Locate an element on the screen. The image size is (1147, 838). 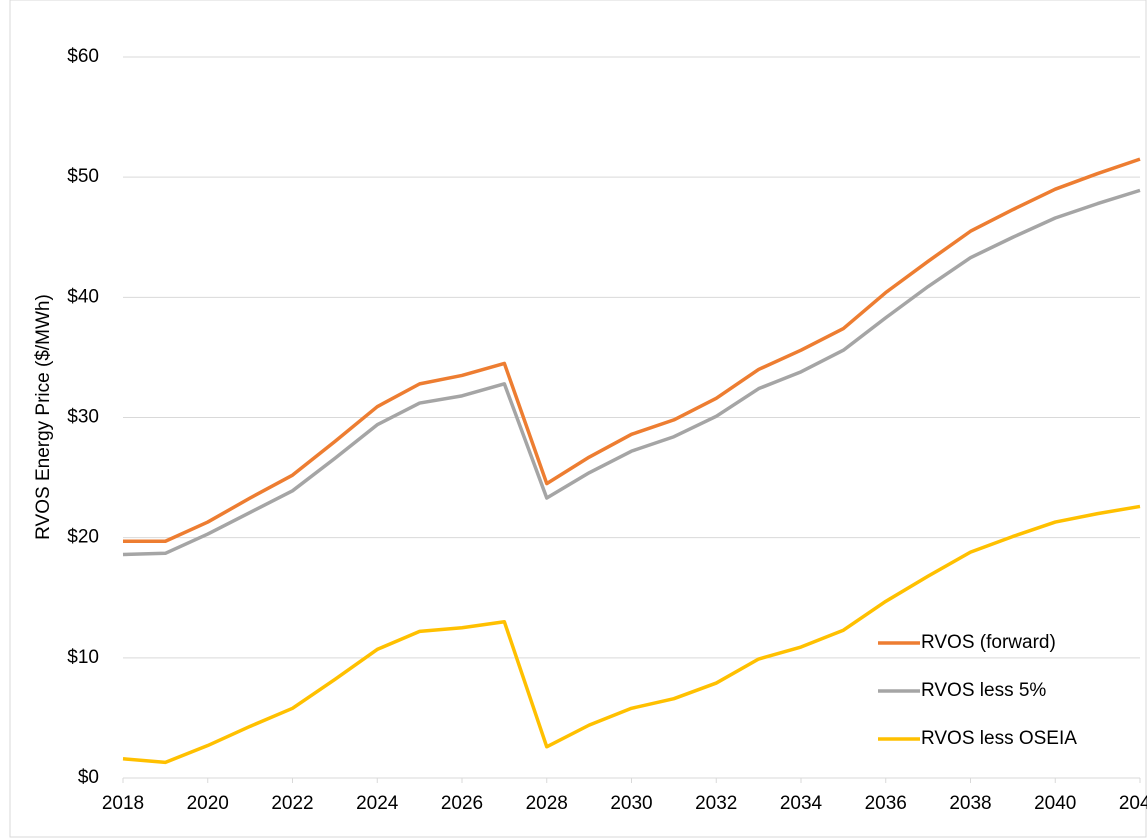
x-tick-label: 2038 is located at coordinates (970, 803).